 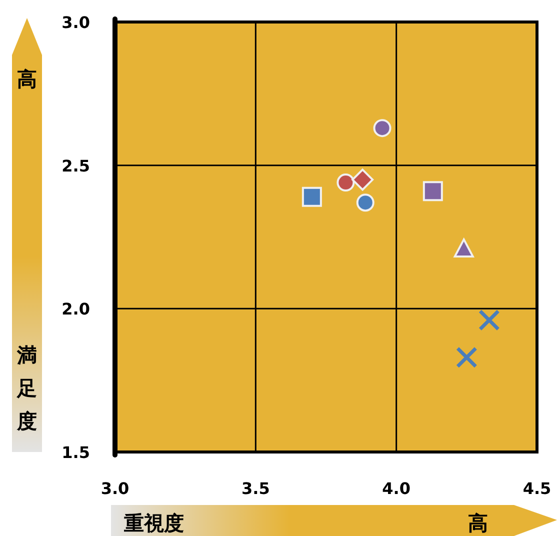 I want to click on x-tick-label: 3.5, so click(x=255, y=488).